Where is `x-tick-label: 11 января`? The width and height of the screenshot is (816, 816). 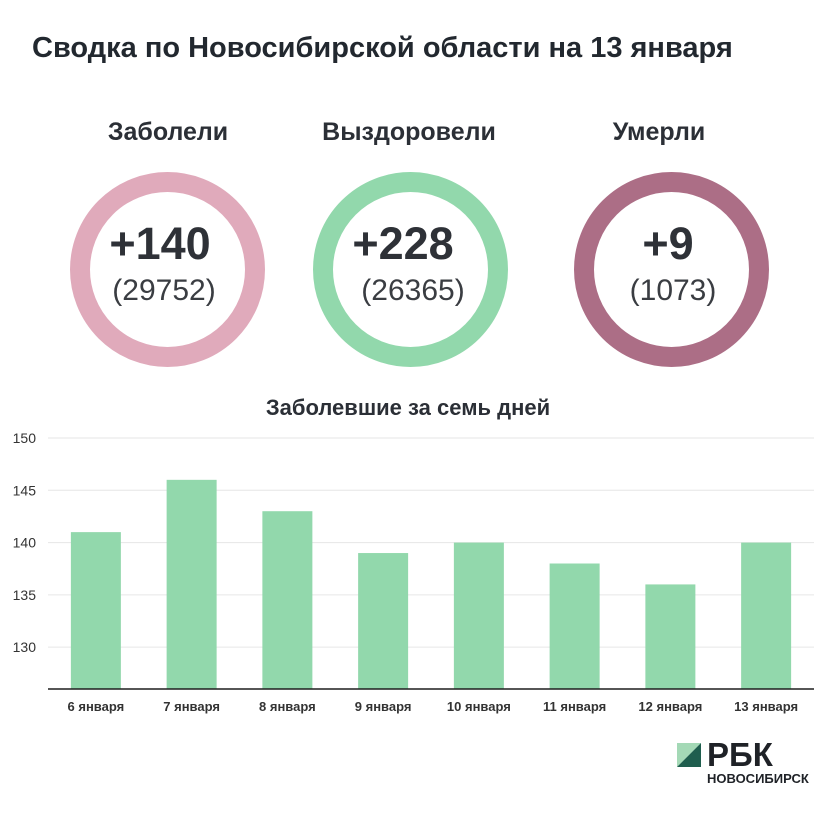
x-tick-label: 11 января is located at coordinates (574, 706).